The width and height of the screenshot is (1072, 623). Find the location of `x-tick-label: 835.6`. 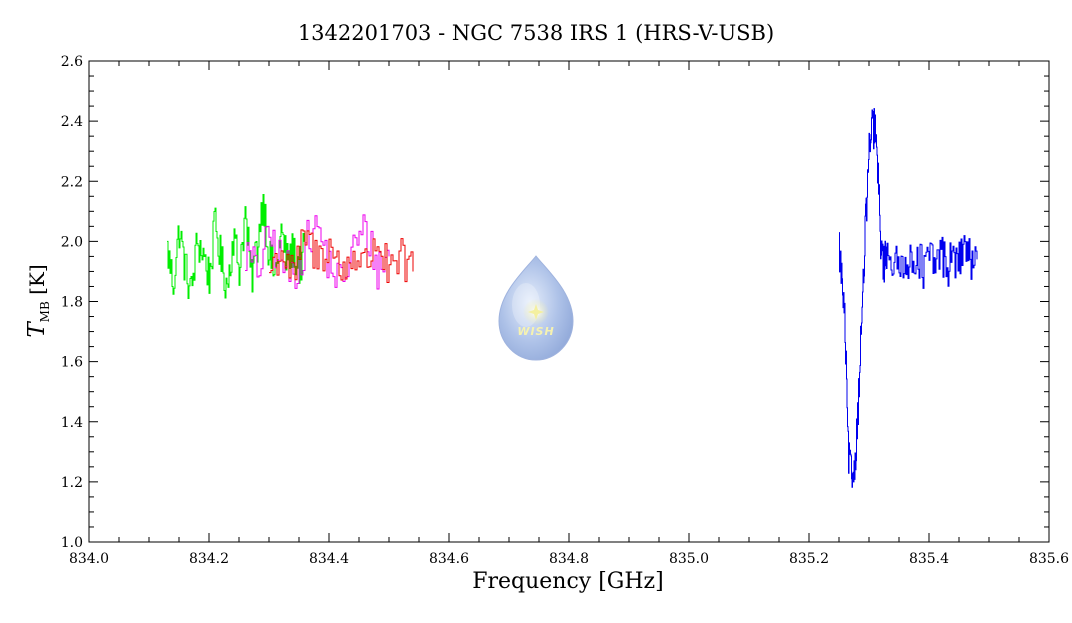

x-tick-label: 835.6 is located at coordinates (1049, 559).